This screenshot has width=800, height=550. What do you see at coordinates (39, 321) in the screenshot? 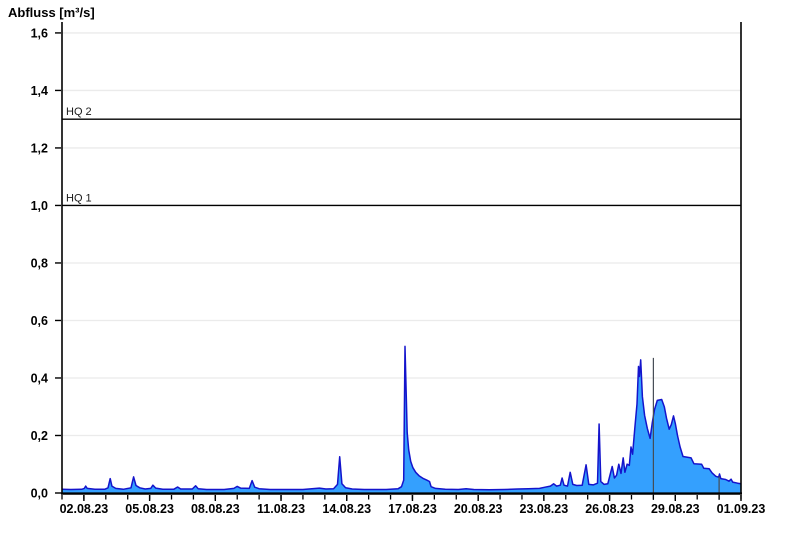
I see `y-tick-label: 0,6` at bounding box center [39, 321].